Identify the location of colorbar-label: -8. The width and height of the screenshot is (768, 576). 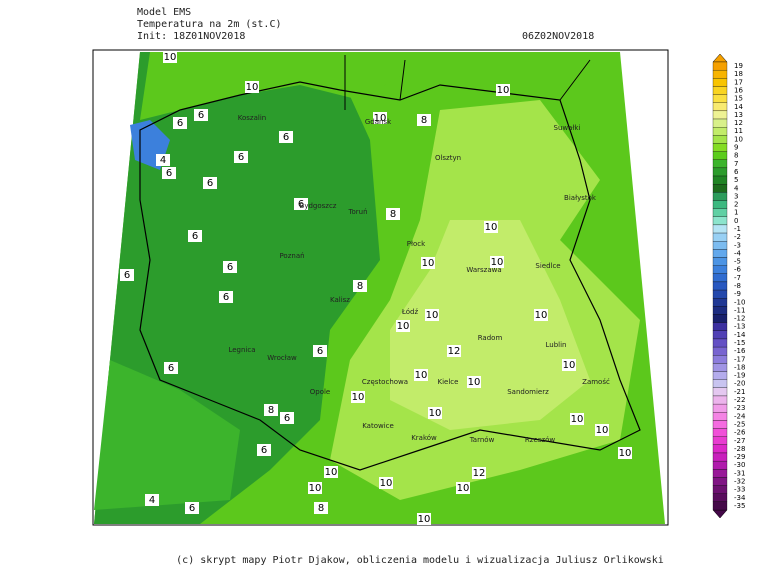
(737, 286).